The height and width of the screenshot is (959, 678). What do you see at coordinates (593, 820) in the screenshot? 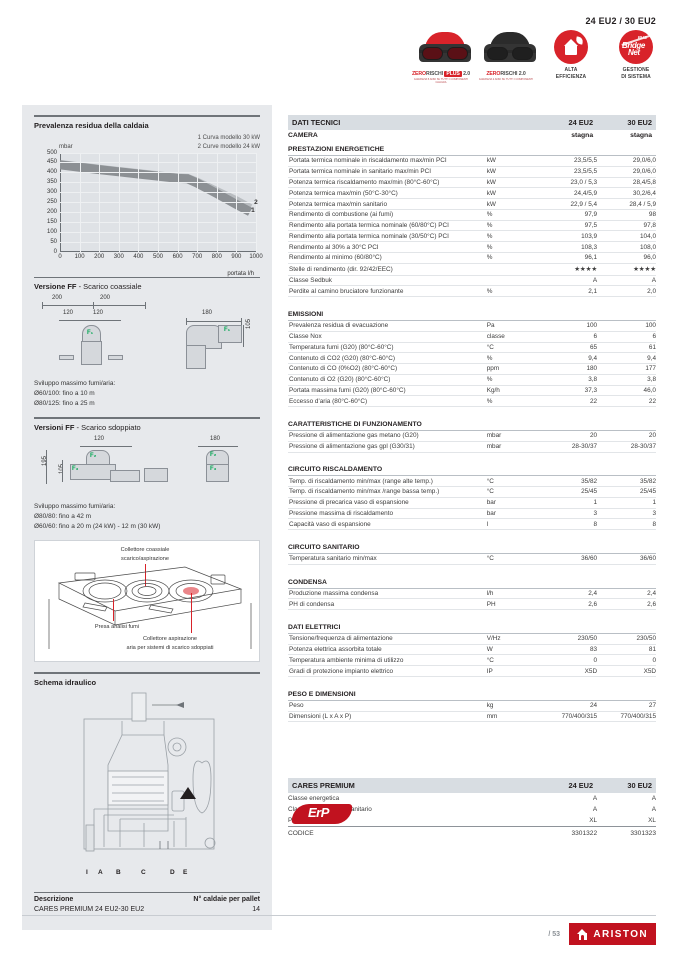
I see `cares-row-value-24: XL` at bounding box center [593, 820].